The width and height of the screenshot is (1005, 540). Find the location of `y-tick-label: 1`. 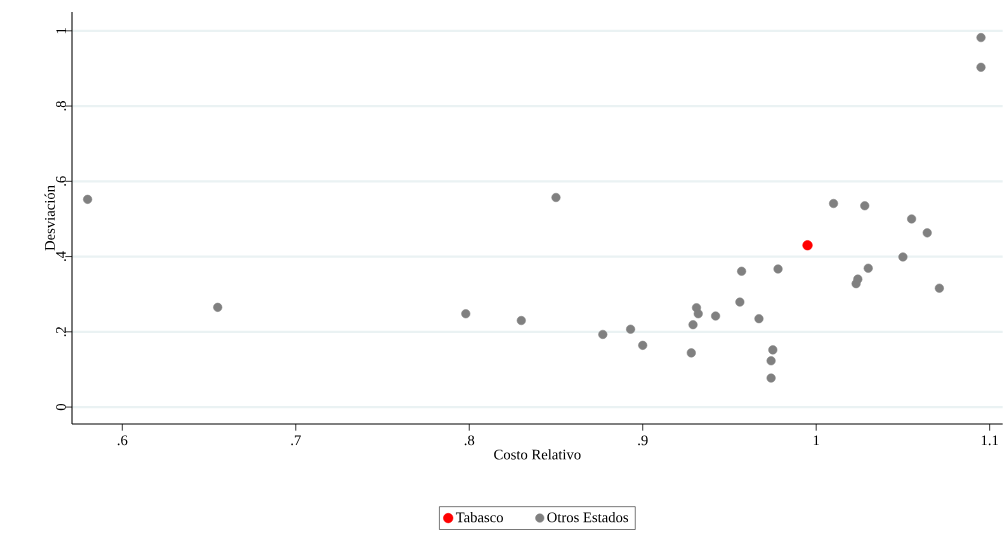

y-tick-label: 1 is located at coordinates (61, 31).